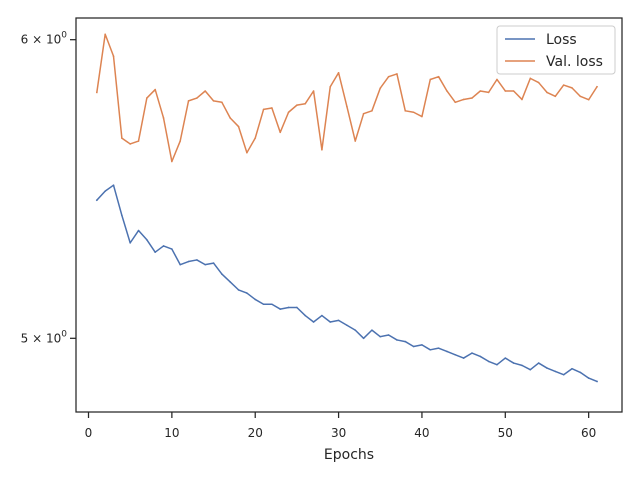 The height and width of the screenshot is (480, 640). I want to click on y-axis-ticks: 5 × 100 6 × 100, so click(48, 188).